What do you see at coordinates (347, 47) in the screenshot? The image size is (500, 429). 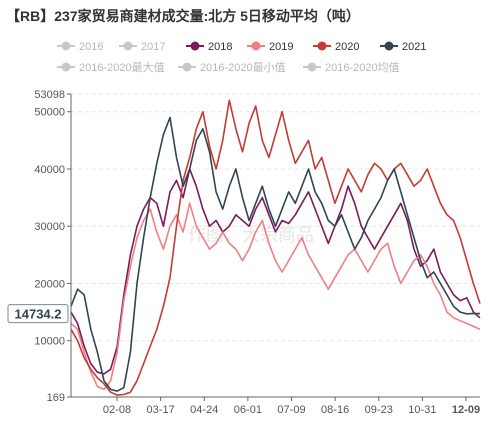 I see `legend-label: 2020` at bounding box center [347, 47].